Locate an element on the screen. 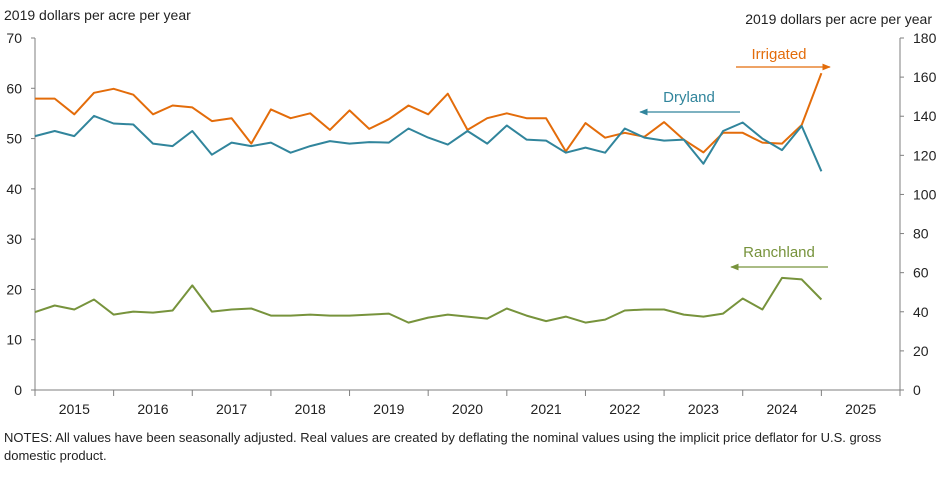 Image resolution: width=941 pixels, height=479 pixels. irrigated-series-line is located at coordinates (429, 113).